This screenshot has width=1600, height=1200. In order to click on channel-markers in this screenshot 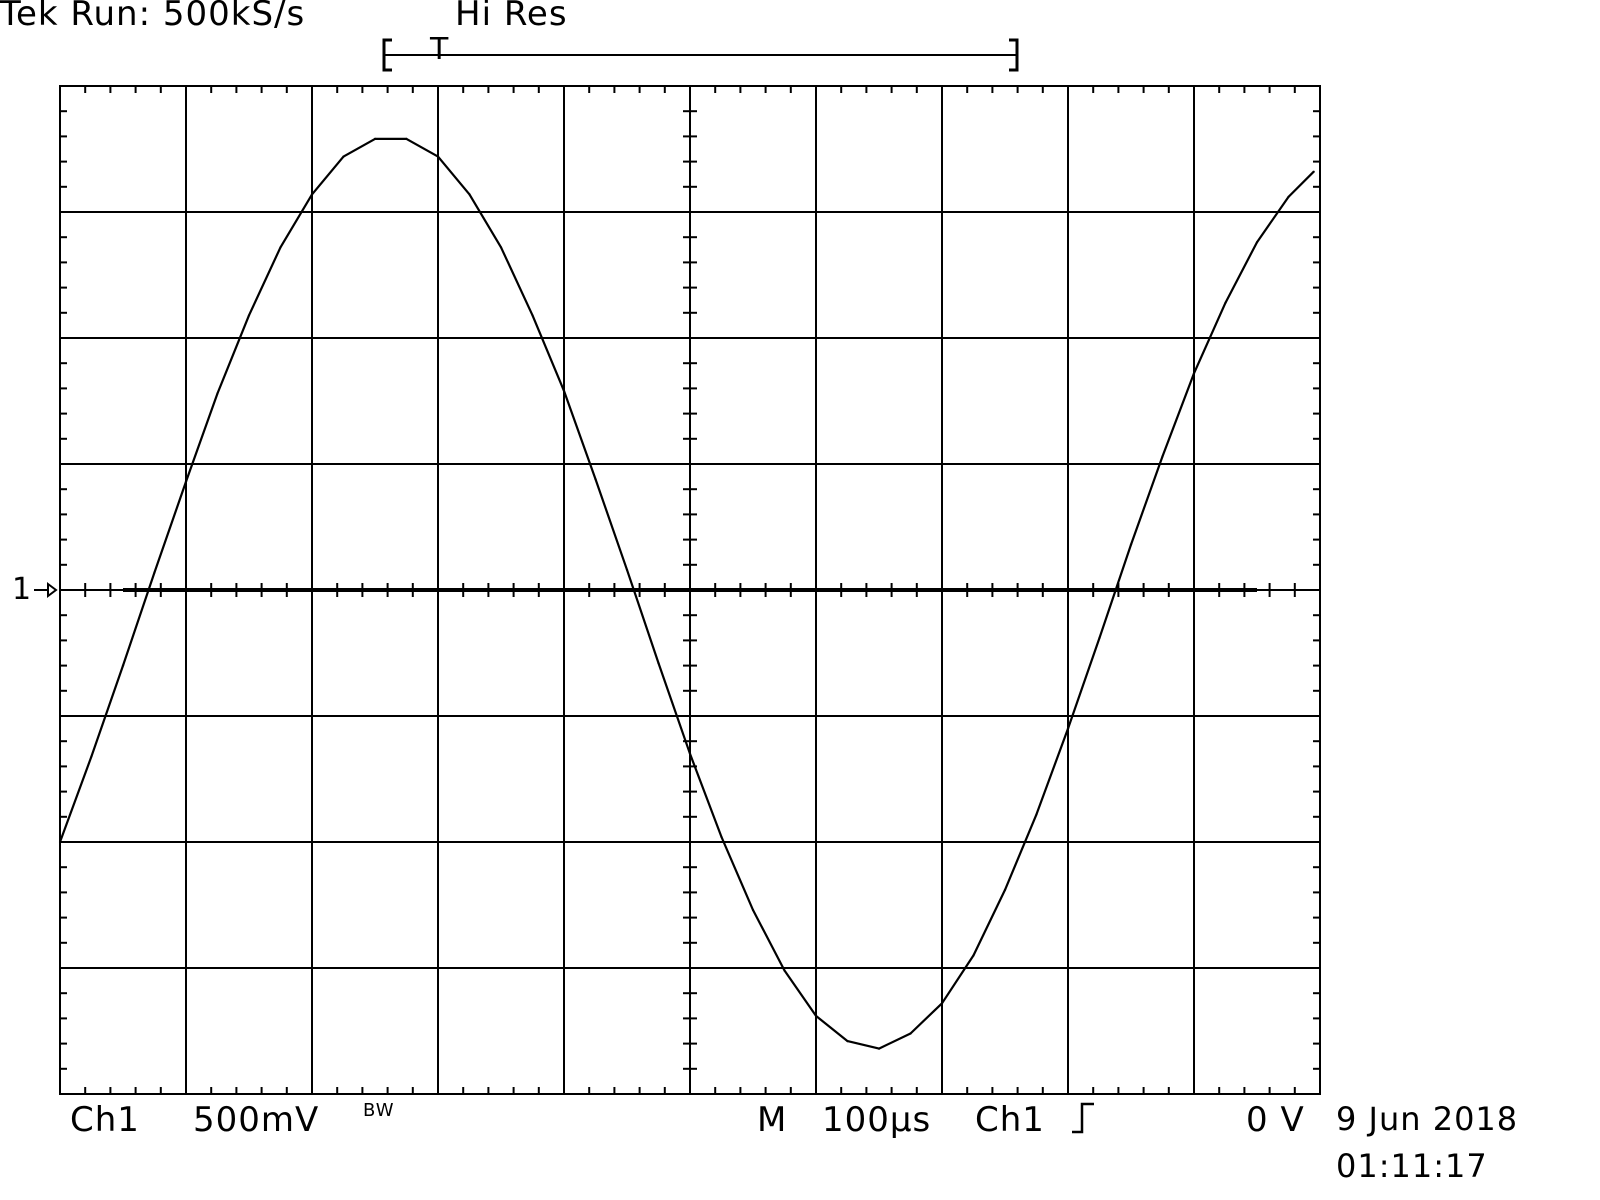, I will do `click(46, 590)`.